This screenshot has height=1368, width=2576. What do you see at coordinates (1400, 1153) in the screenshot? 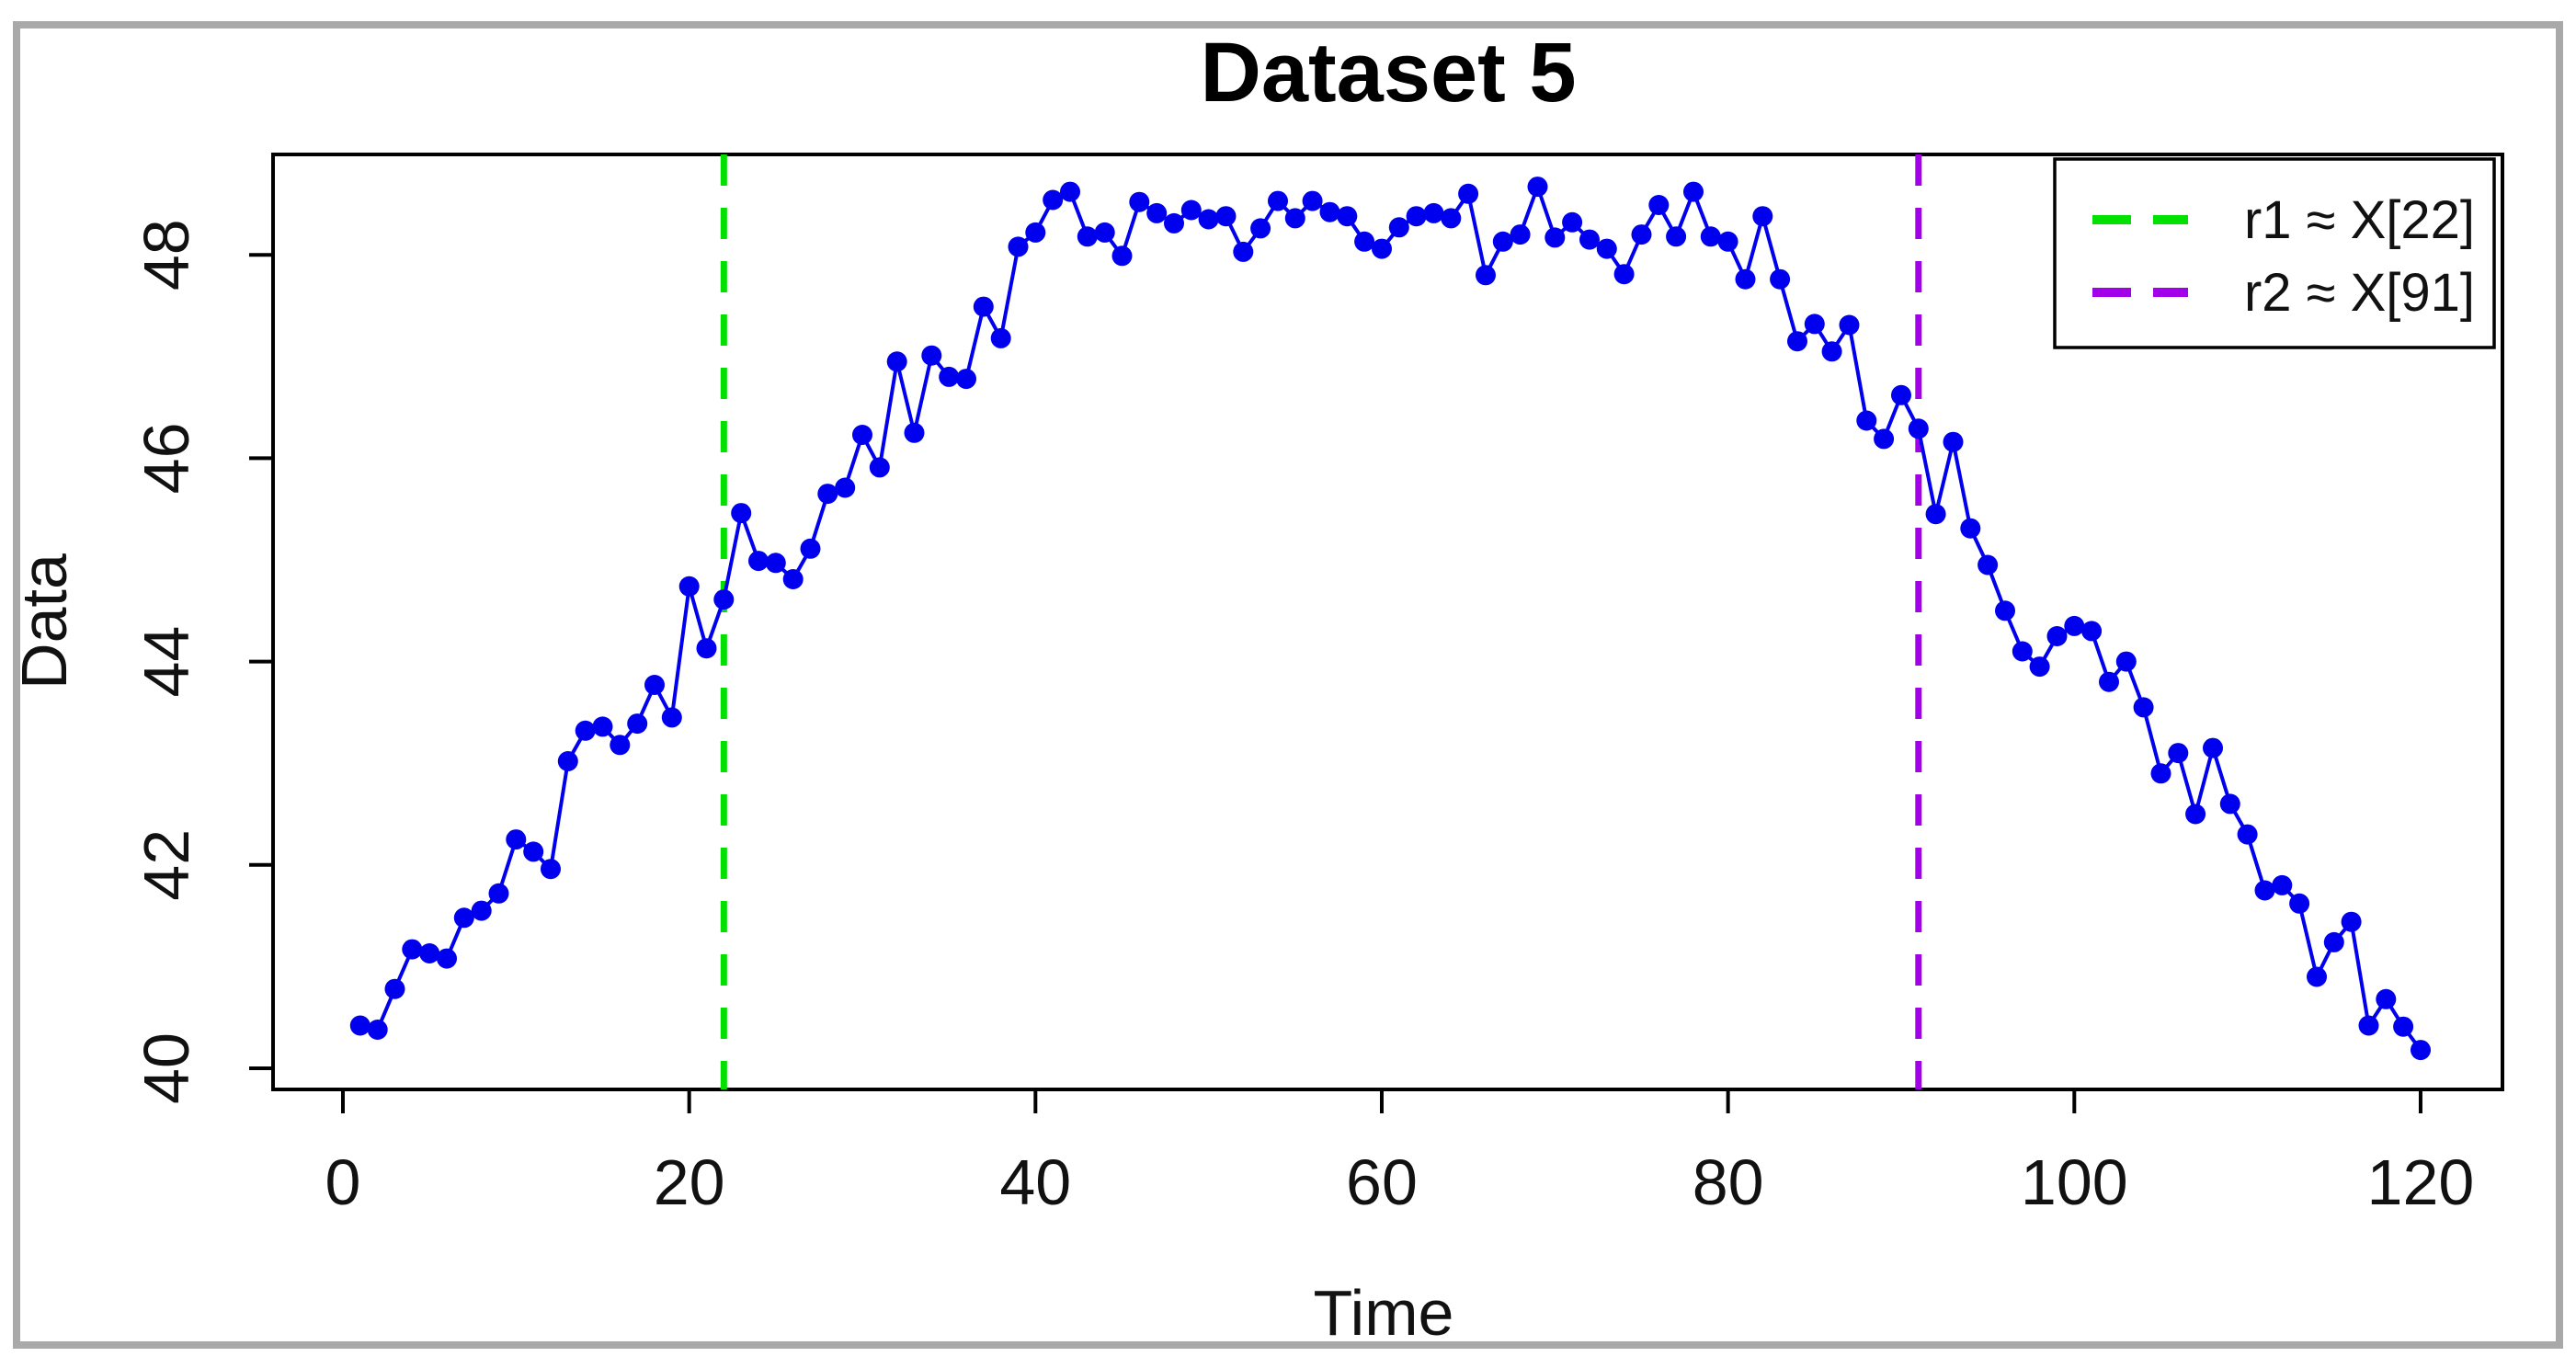
I see `x-axis: 0 20 40 60 80 100 120` at bounding box center [1400, 1153].